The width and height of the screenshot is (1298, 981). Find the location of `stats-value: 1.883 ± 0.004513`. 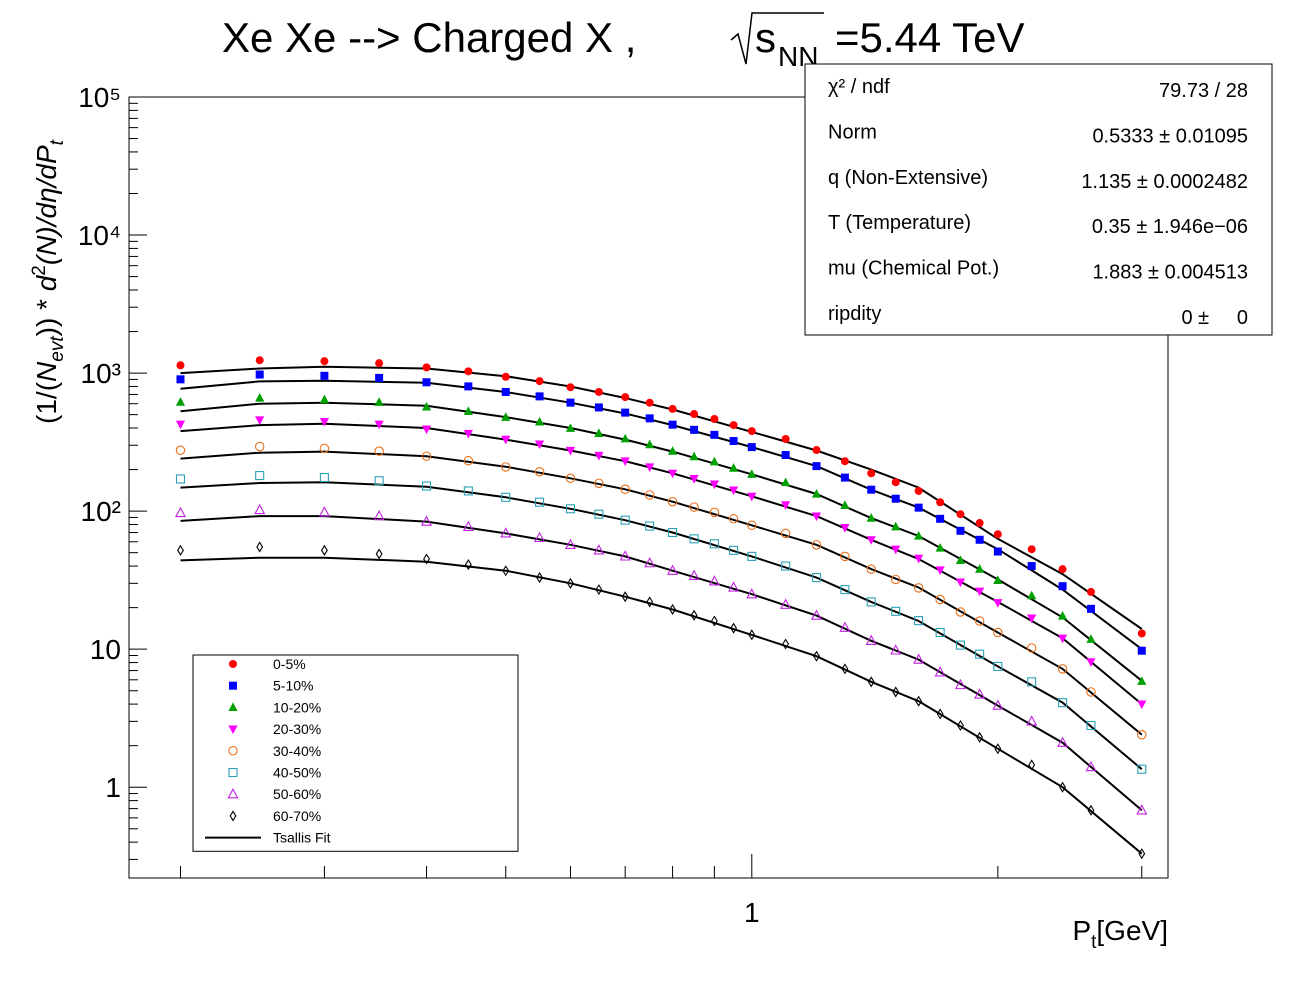

stats-value: 1.883 ± 0.004513 is located at coordinates (1170, 273).